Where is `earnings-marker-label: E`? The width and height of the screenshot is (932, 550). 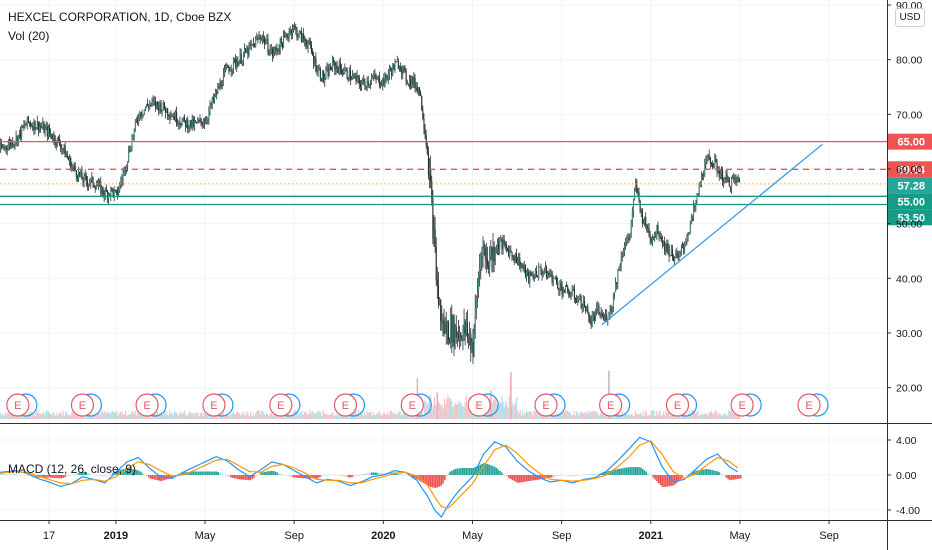 earnings-marker-label: E is located at coordinates (808, 406).